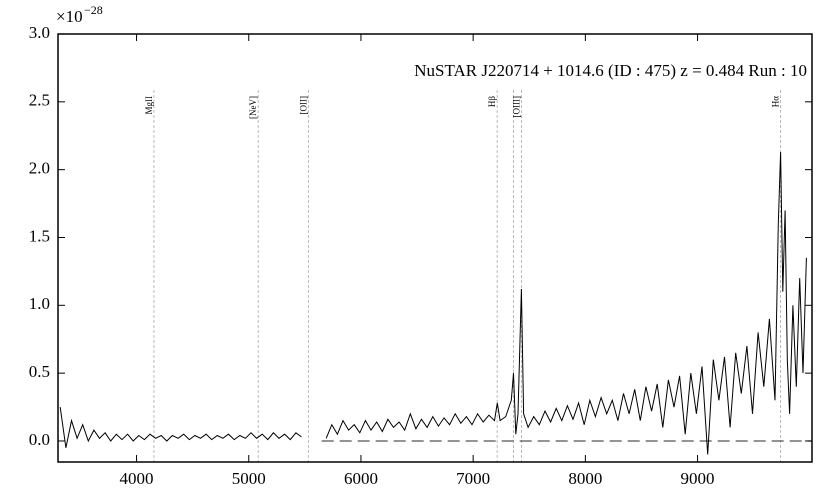  Describe the element at coordinates (137, 478) in the screenshot. I see `x-tick-label: 4000` at that location.